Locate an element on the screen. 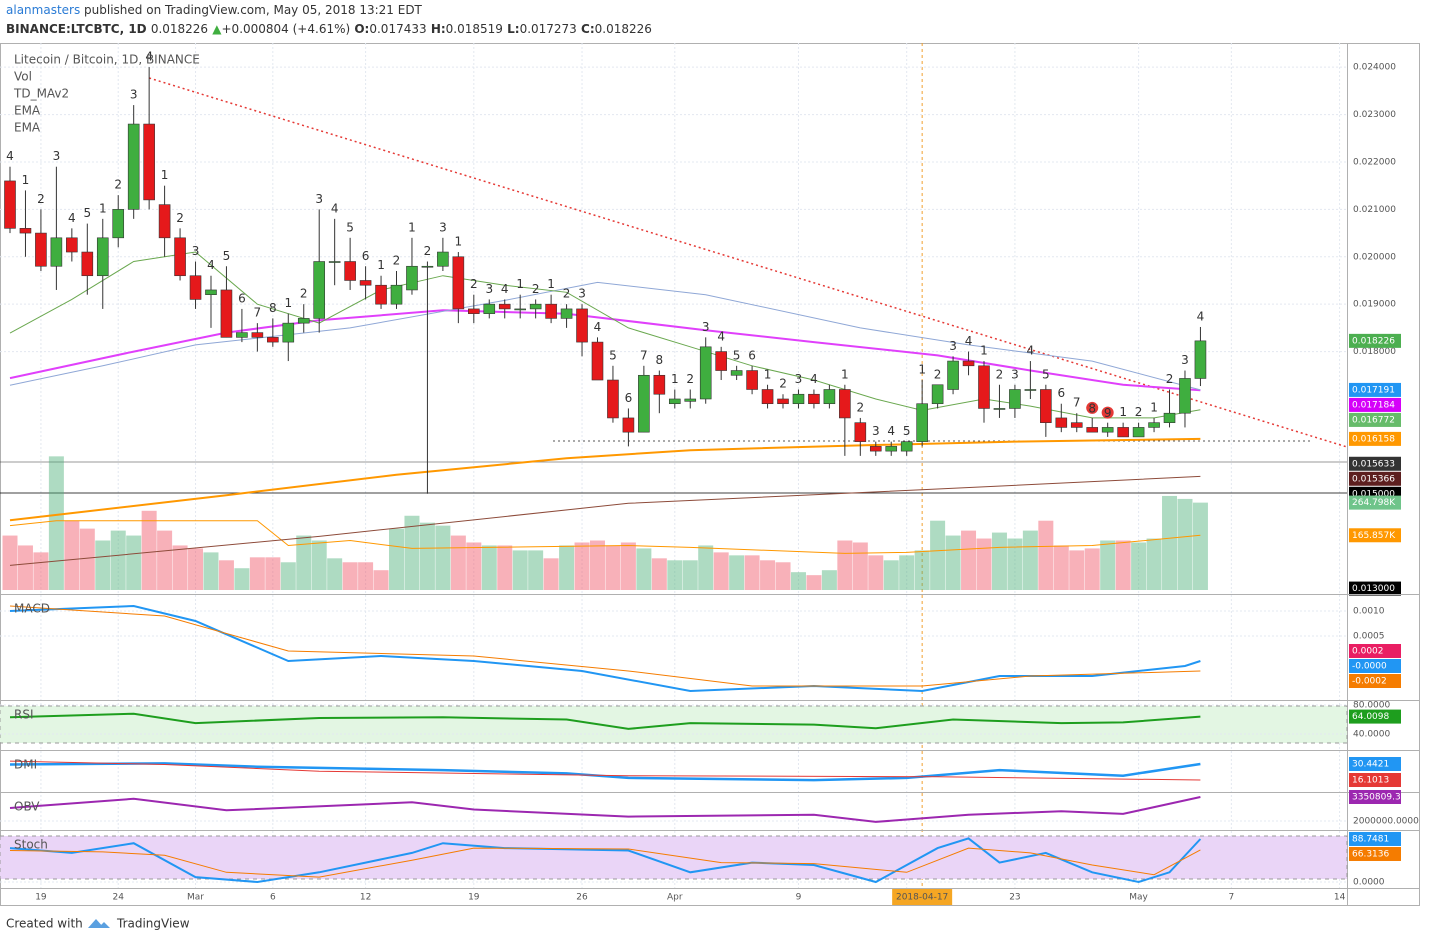 This screenshot has height=942, width=1429. price-tag-label: -0.0002 is located at coordinates (1369, 682).